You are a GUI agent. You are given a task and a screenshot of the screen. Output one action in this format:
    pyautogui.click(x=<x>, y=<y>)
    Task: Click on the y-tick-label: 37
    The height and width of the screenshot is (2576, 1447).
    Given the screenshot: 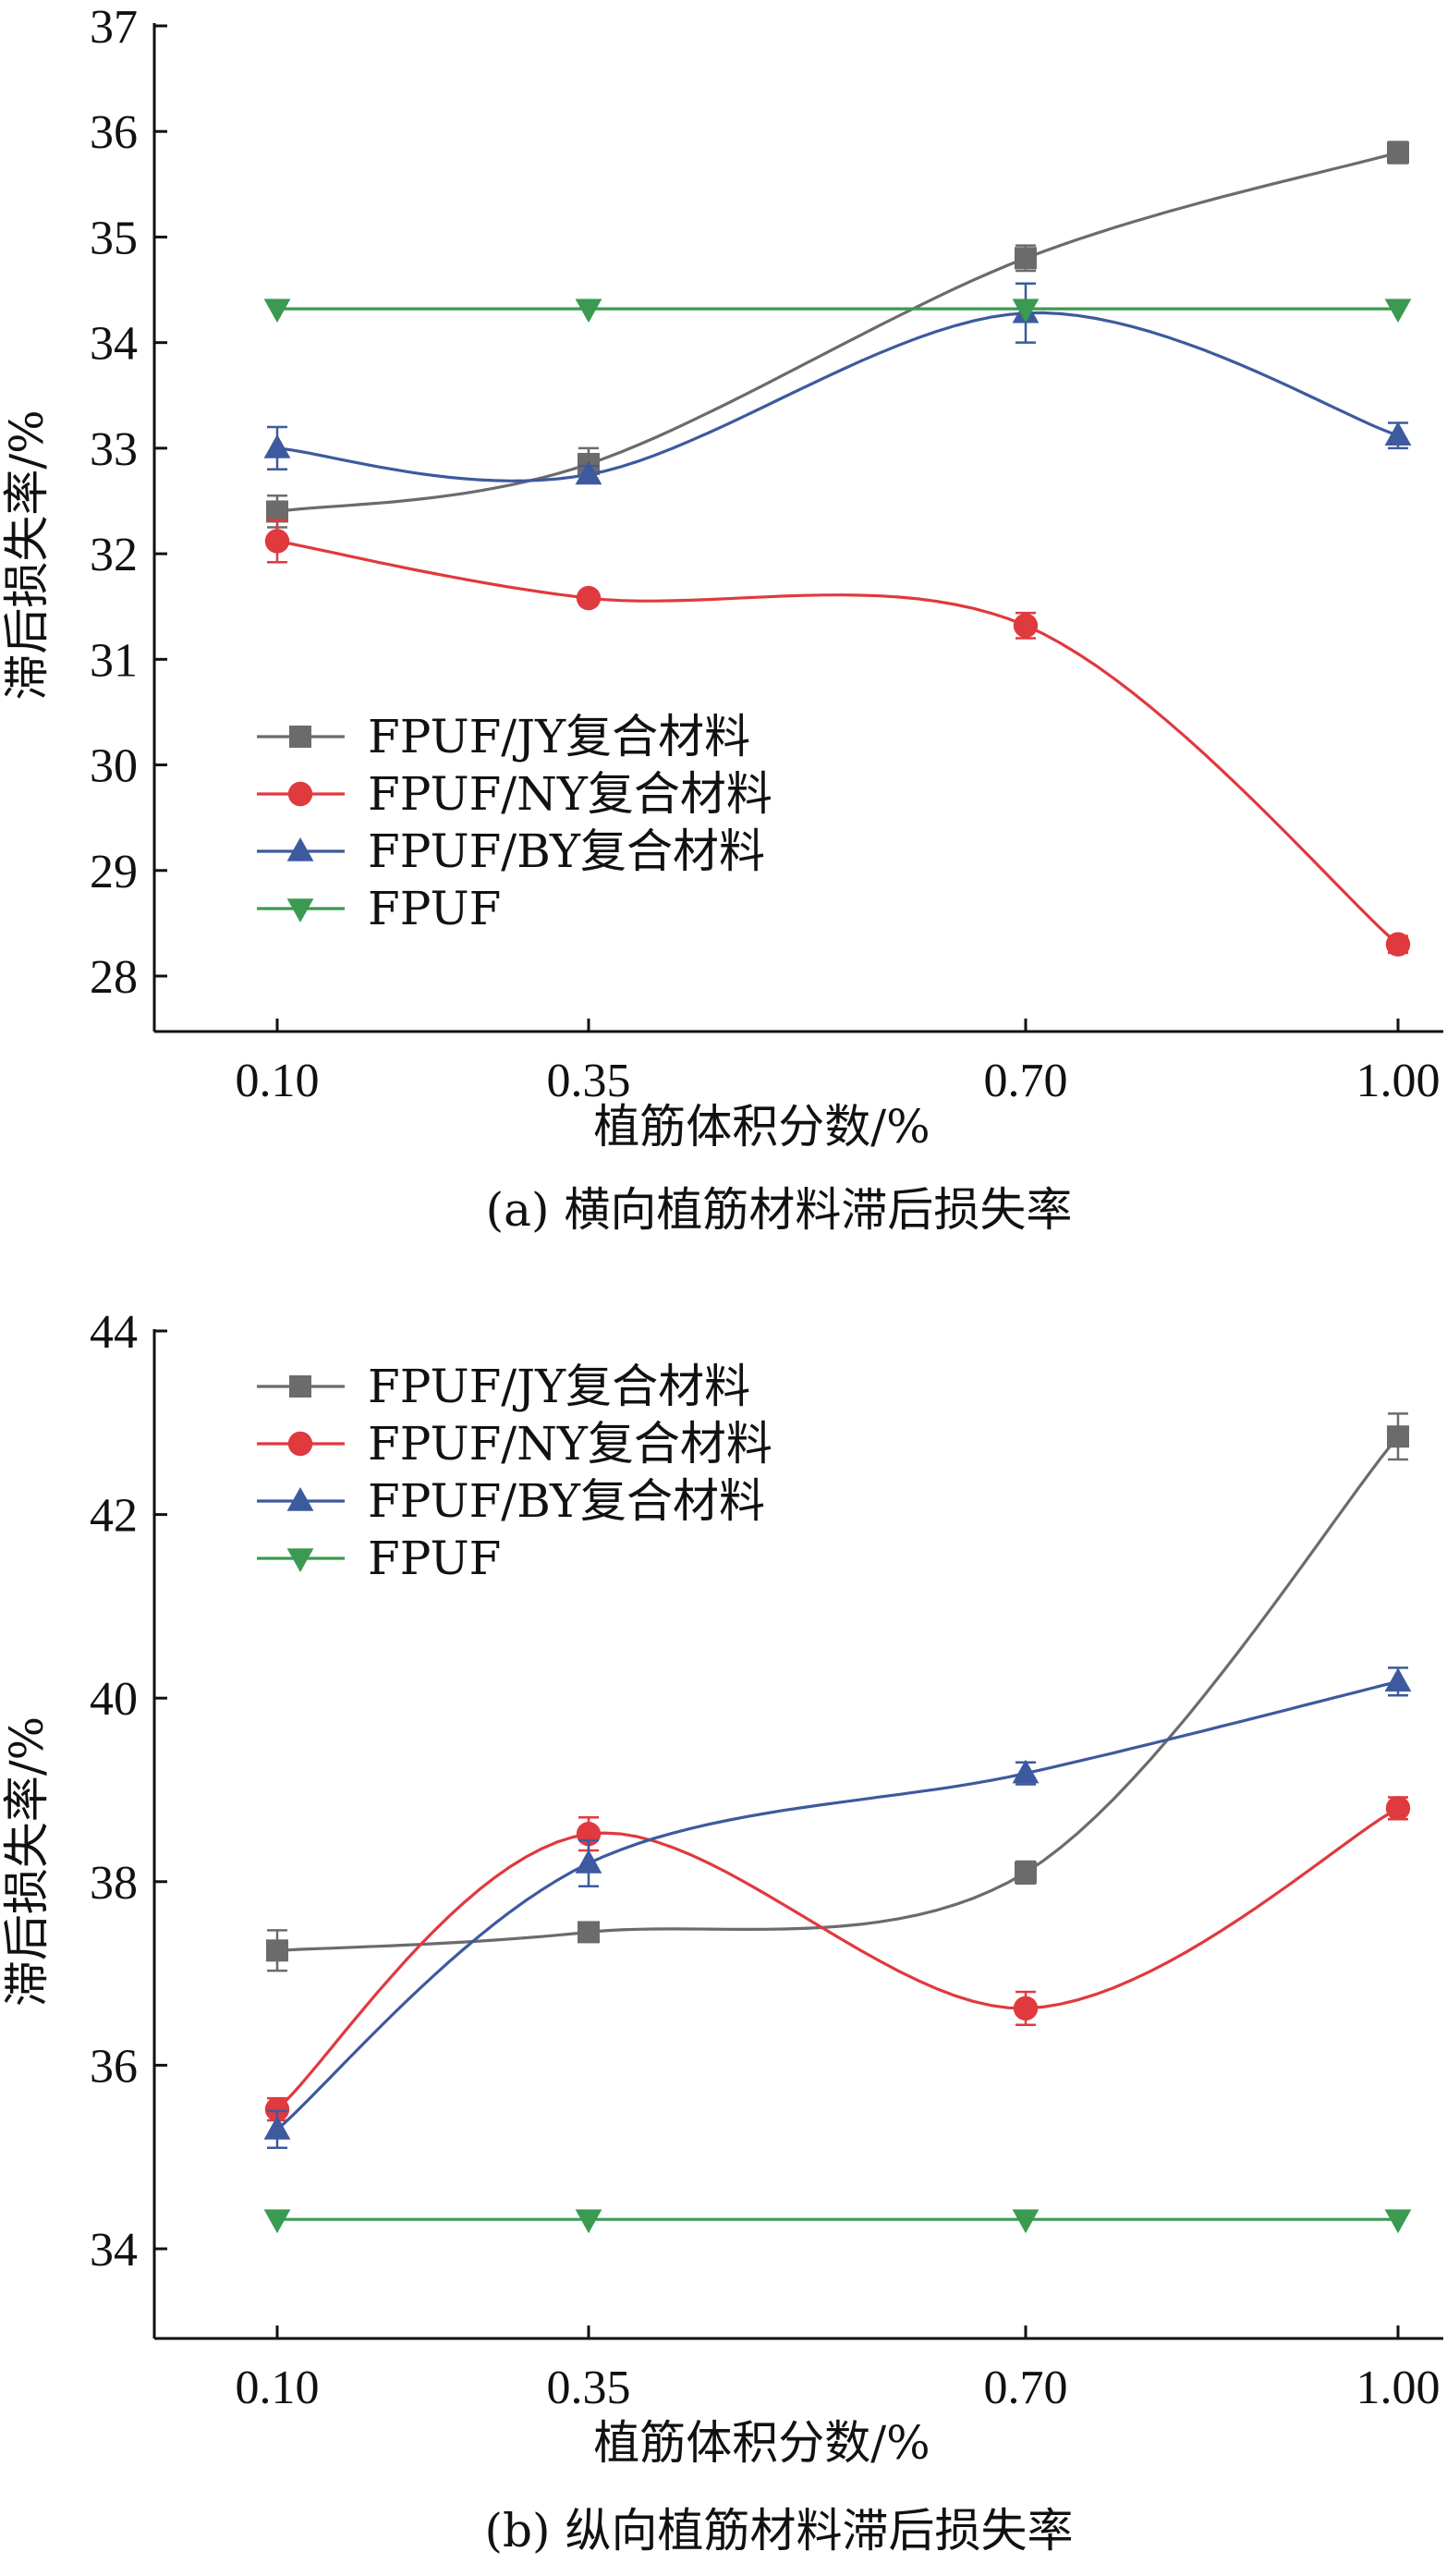 What is the action you would take?
    pyautogui.click(x=114, y=27)
    